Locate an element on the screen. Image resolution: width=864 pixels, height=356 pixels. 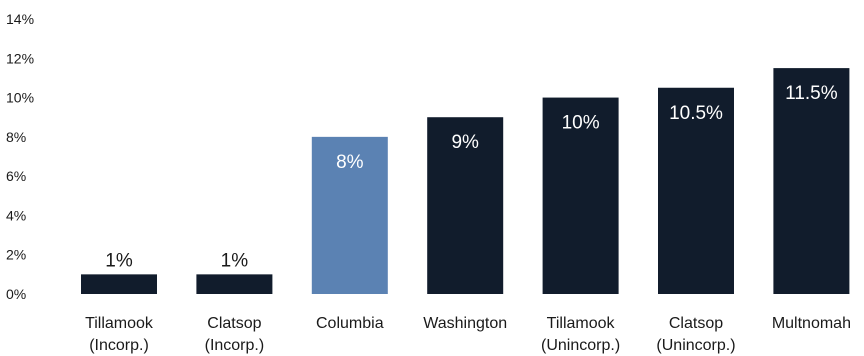
data-label: 10% is located at coordinates (581, 123).